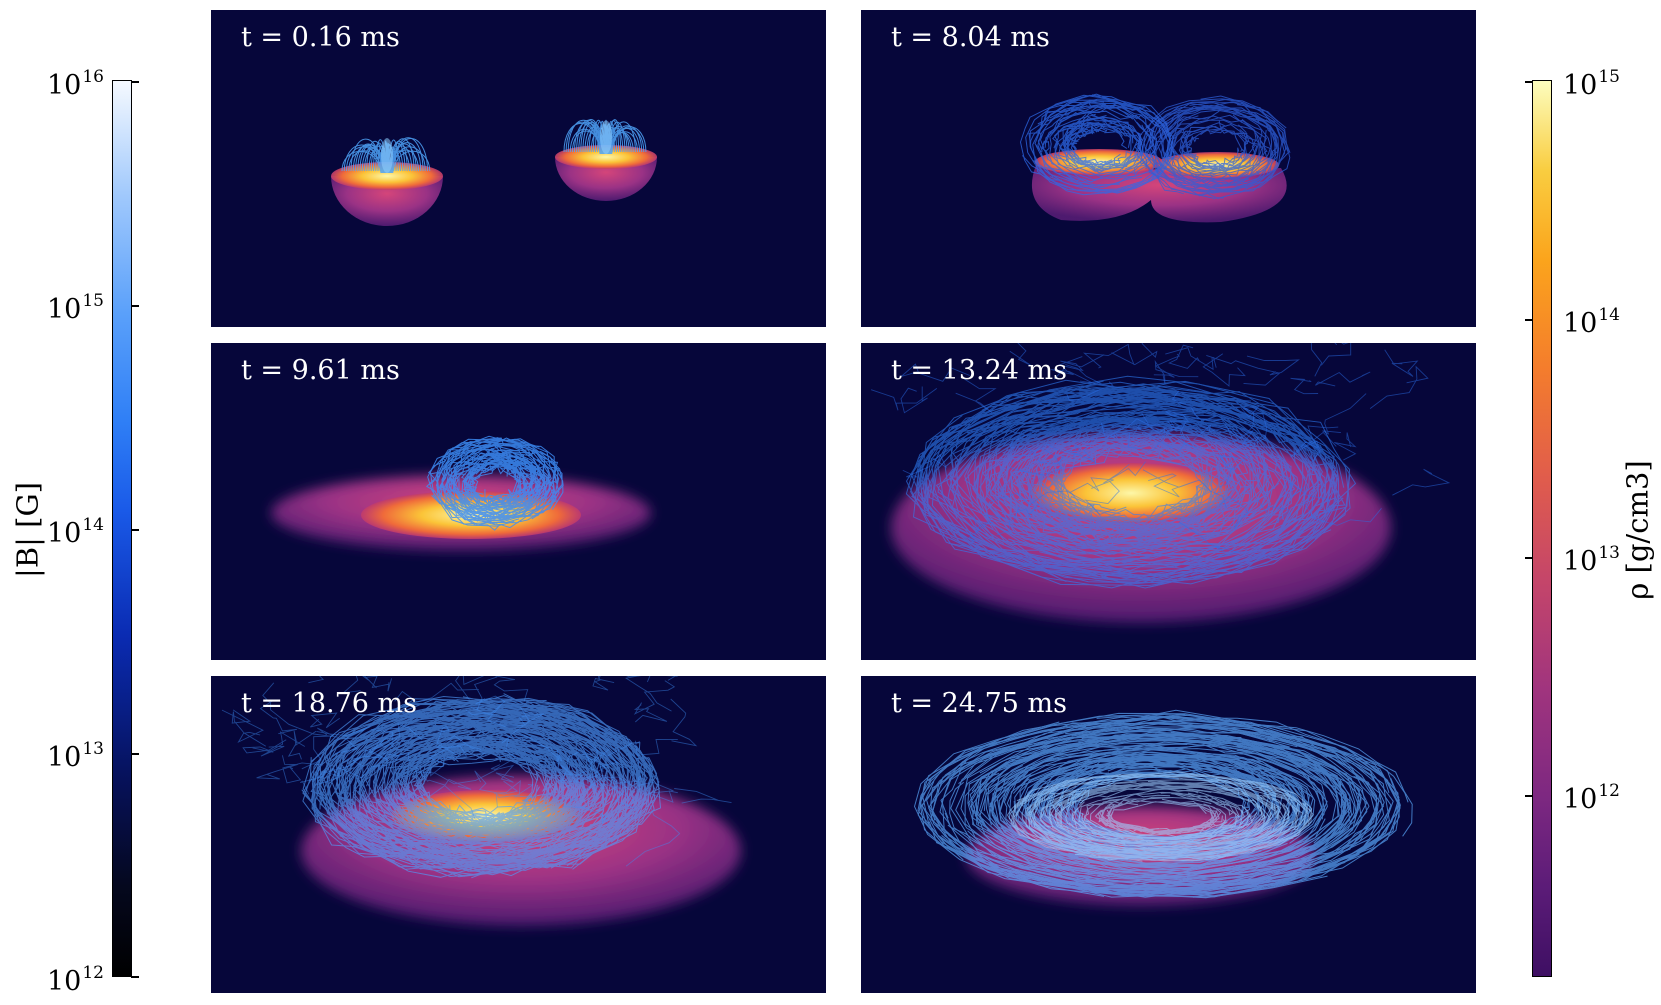 The image size is (1661, 1005). I want to click on snapshot-panel-3: t = 9.61 ms, so click(518, 501).